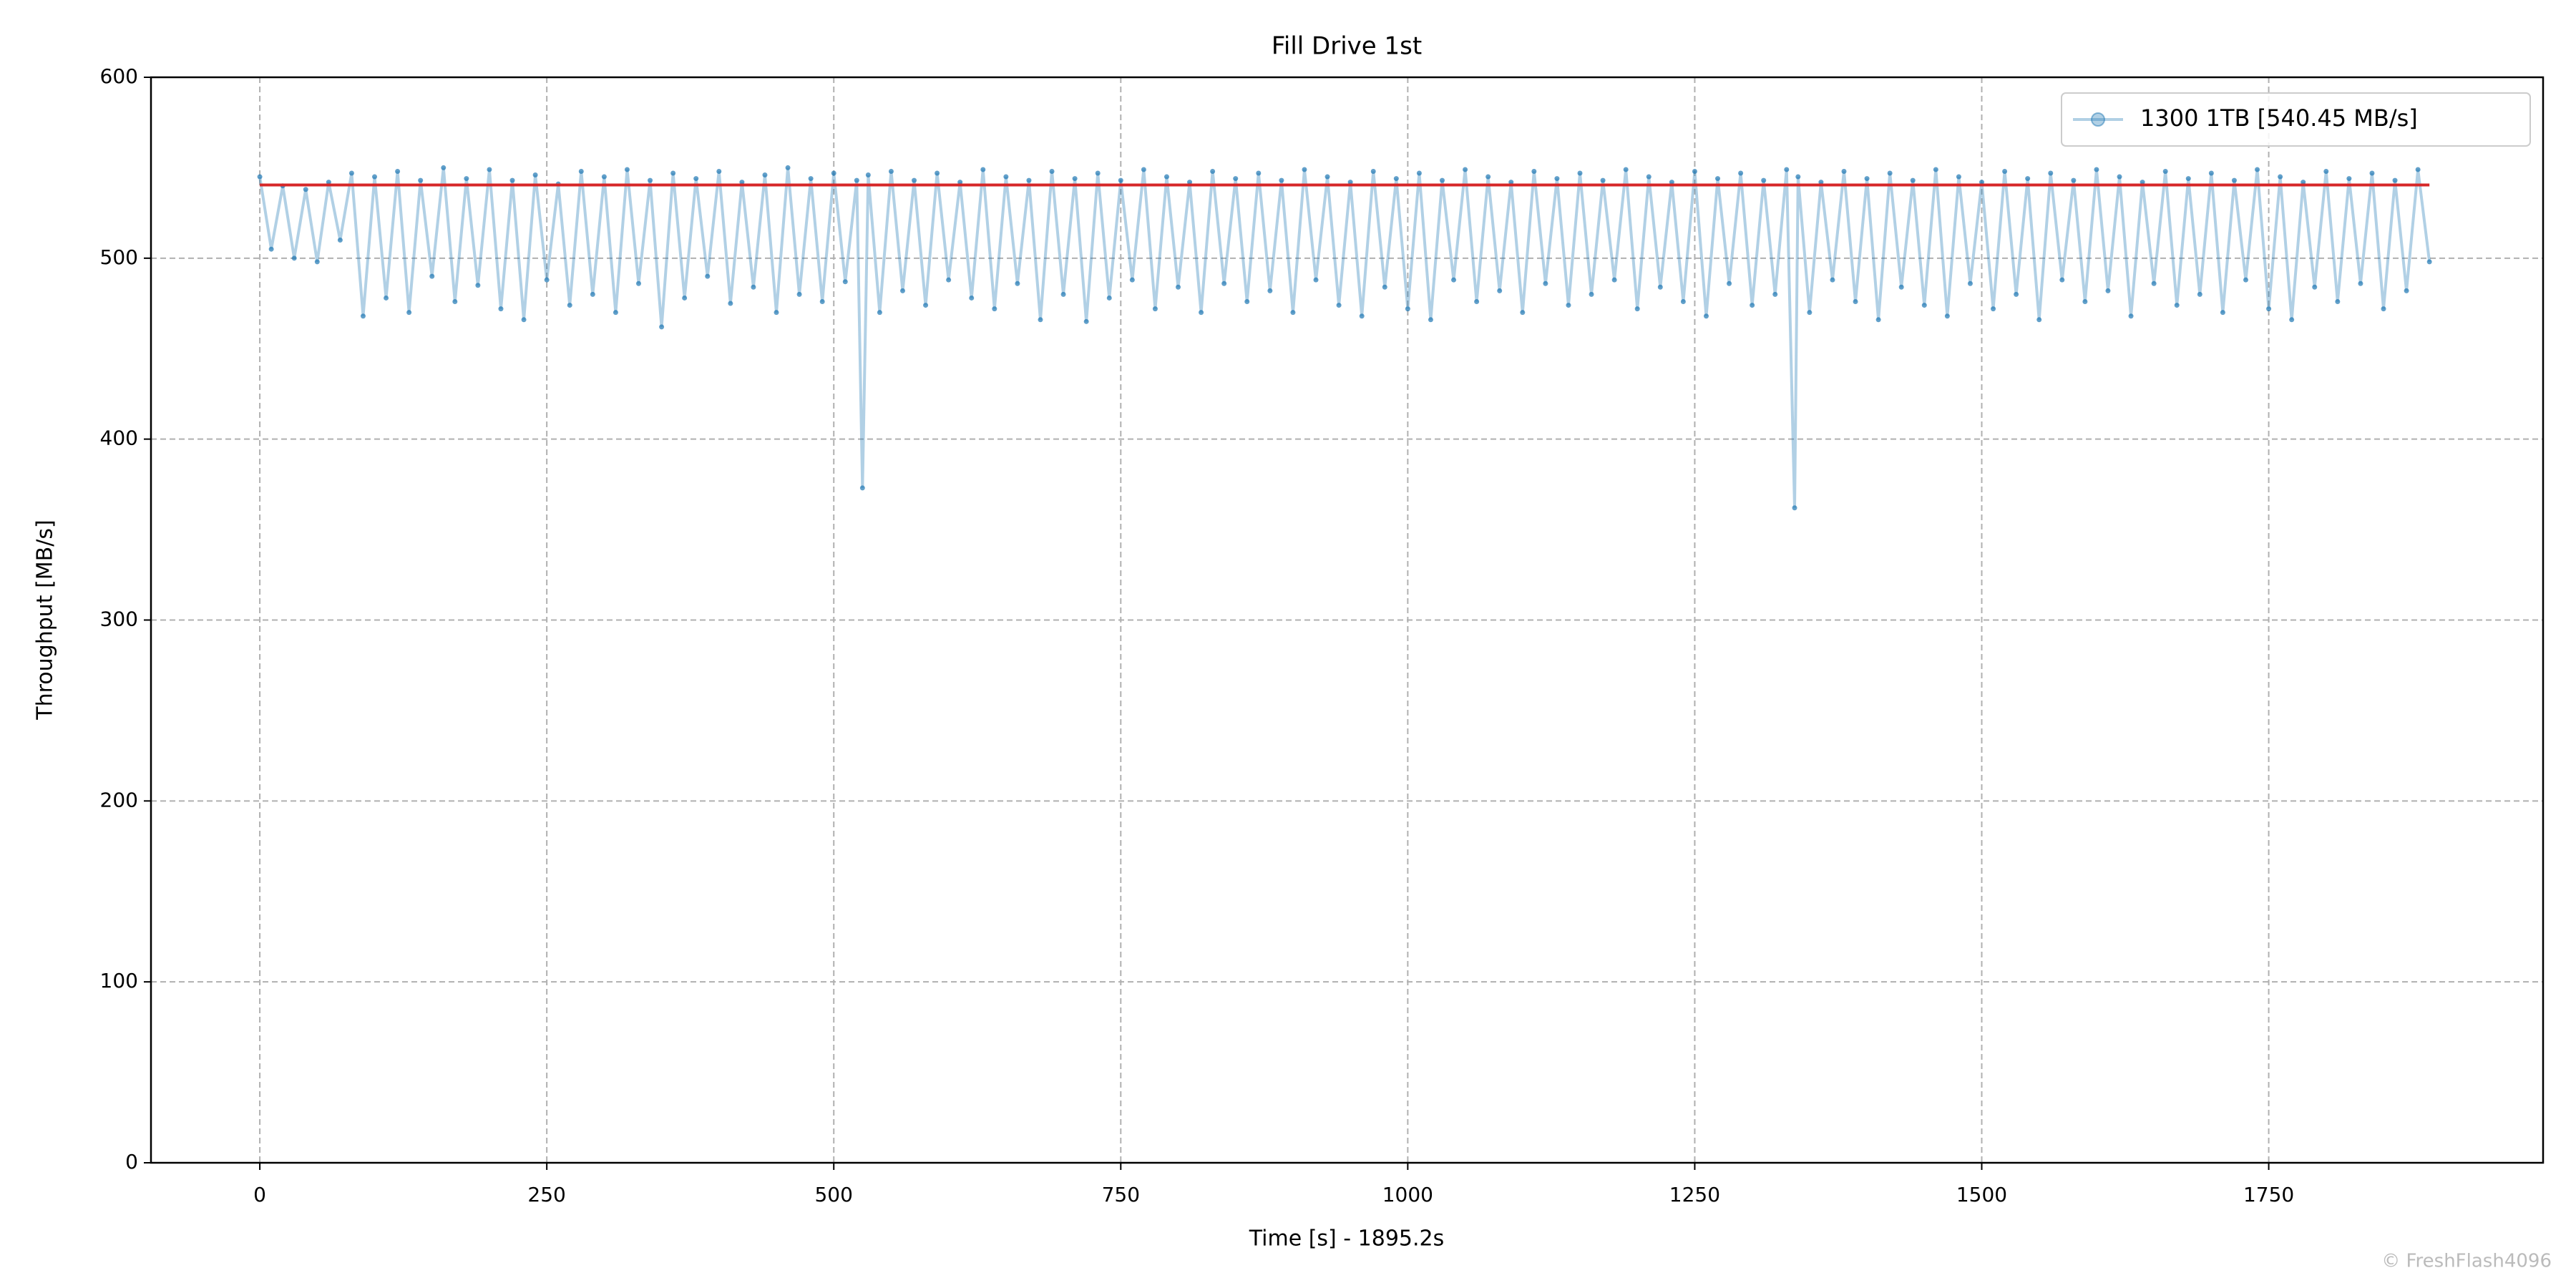 The width and height of the screenshot is (2576, 1288). What do you see at coordinates (259, 1194) in the screenshot?
I see `x-tick-label: 0` at bounding box center [259, 1194].